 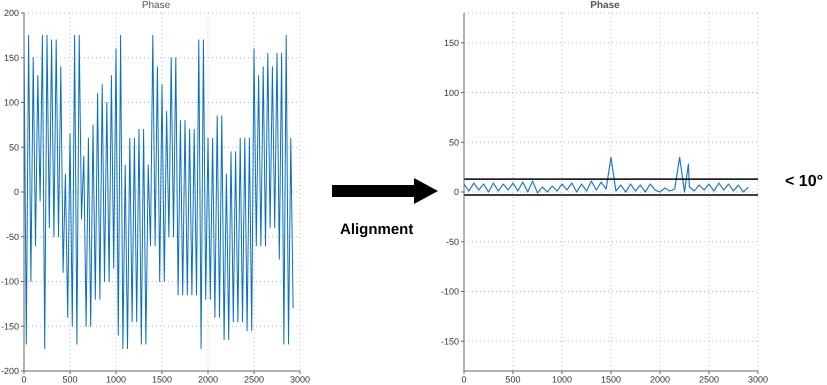 What do you see at coordinates (9, 371) in the screenshot?
I see `y-tick-label: -200` at bounding box center [9, 371].